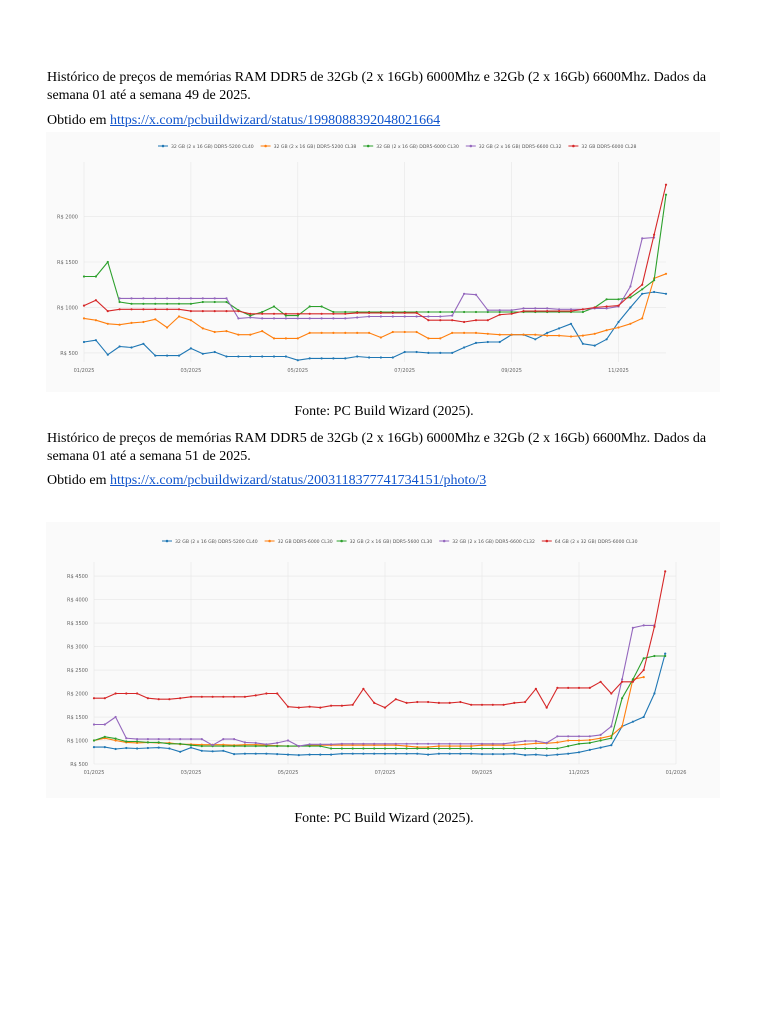 This screenshot has width=768, height=1024. What do you see at coordinates (384, 542) in the screenshot?
I see `legend-item: 32 GB (2 x 16 GB) DDR5-5600 CL30` at bounding box center [384, 542].